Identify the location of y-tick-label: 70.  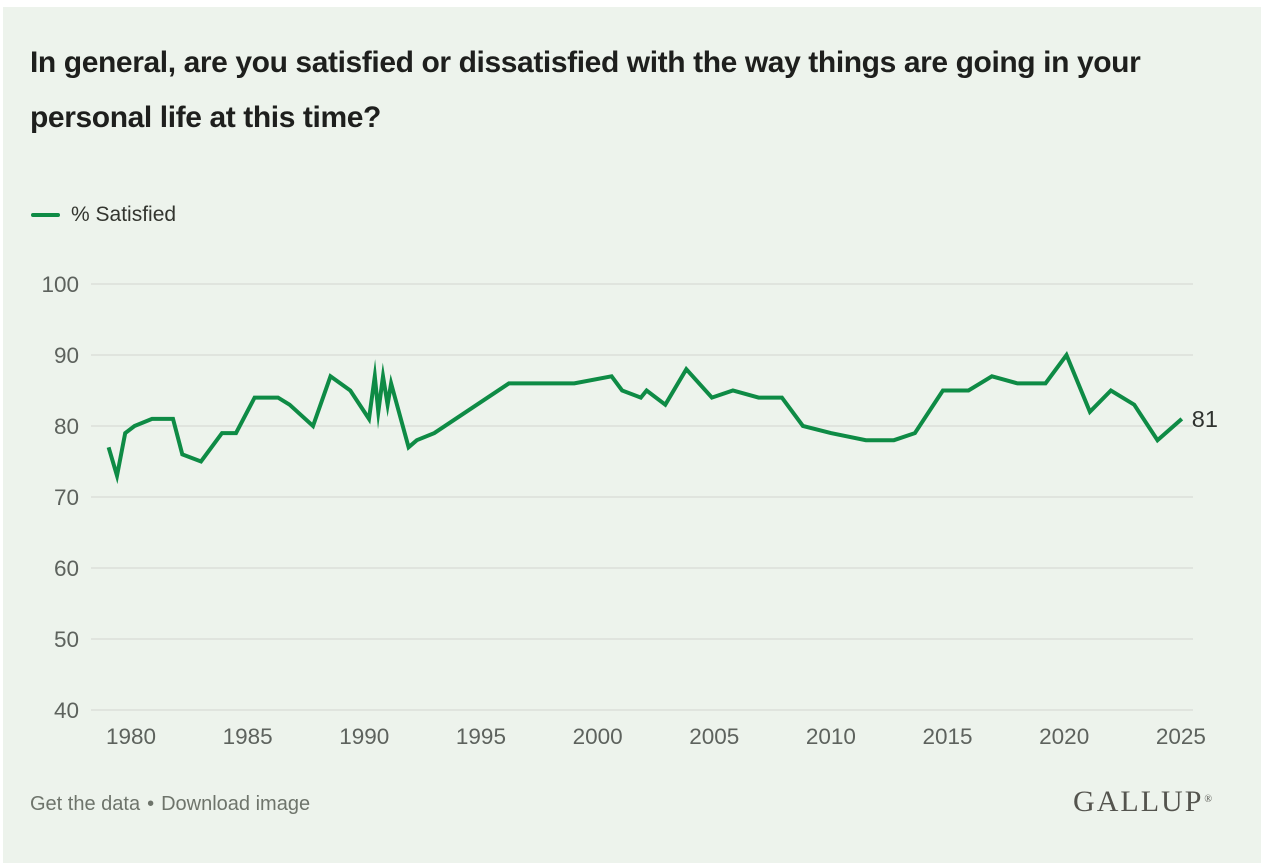
(66, 497).